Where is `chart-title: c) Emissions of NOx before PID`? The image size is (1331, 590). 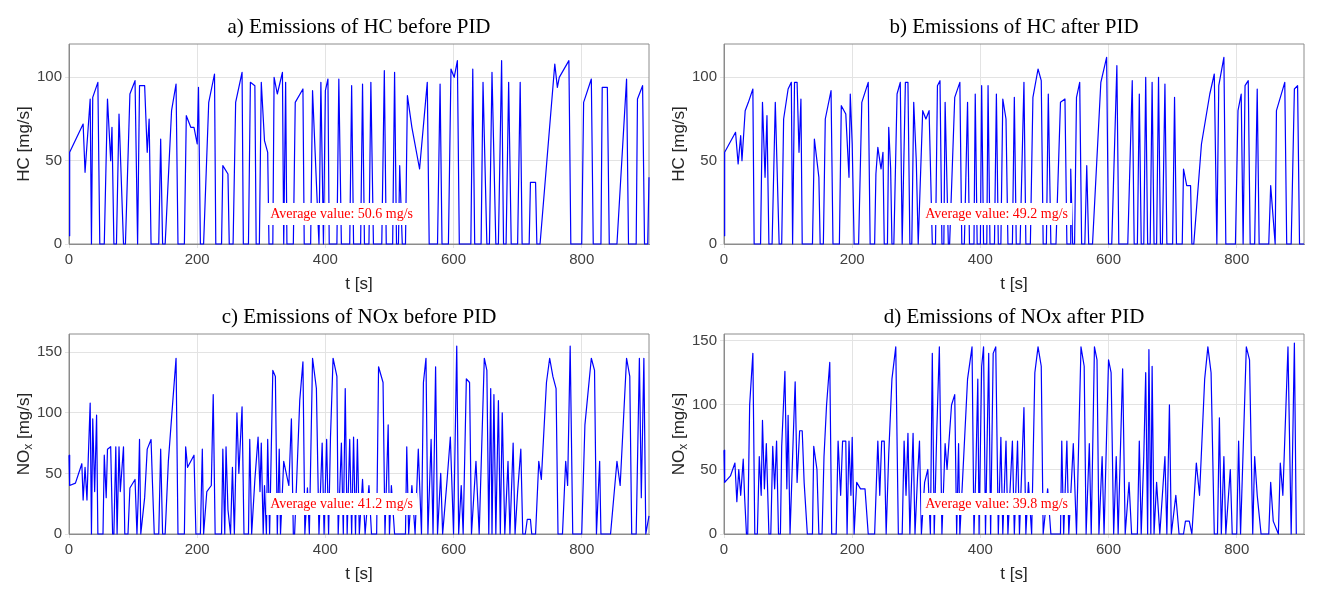
chart-title: c) Emissions of NOx before PID is located at coordinates (359, 315).